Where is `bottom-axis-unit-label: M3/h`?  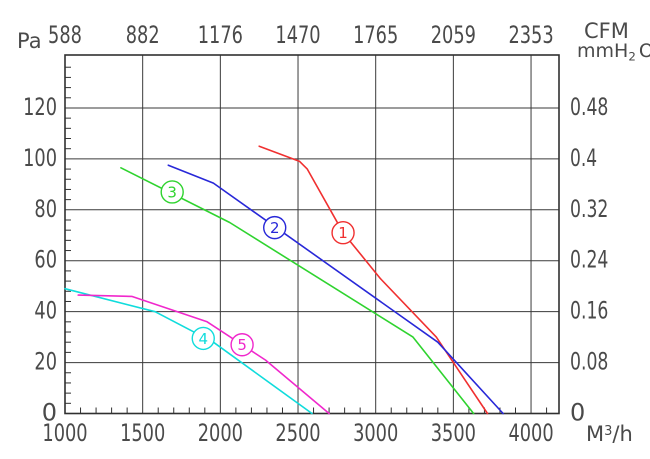
bottom-axis-unit-label: M3/h is located at coordinates (609, 434).